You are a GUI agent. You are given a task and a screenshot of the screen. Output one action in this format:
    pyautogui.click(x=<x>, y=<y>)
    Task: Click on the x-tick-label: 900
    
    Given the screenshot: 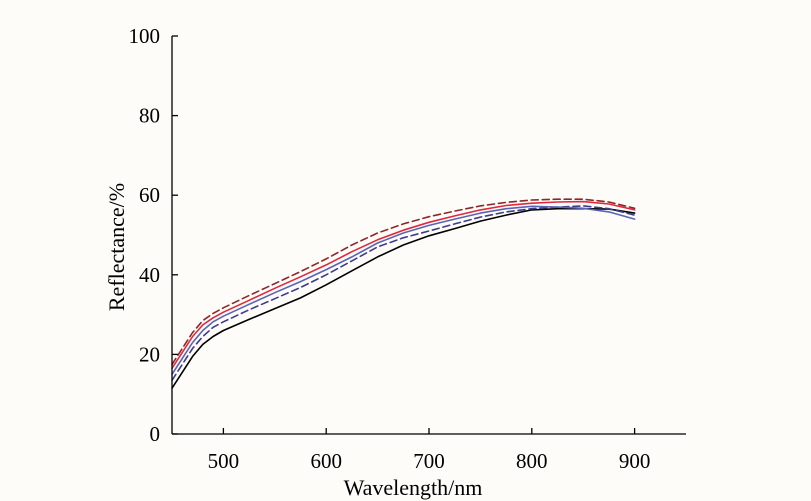 What is the action you would take?
    pyautogui.click(x=635, y=461)
    